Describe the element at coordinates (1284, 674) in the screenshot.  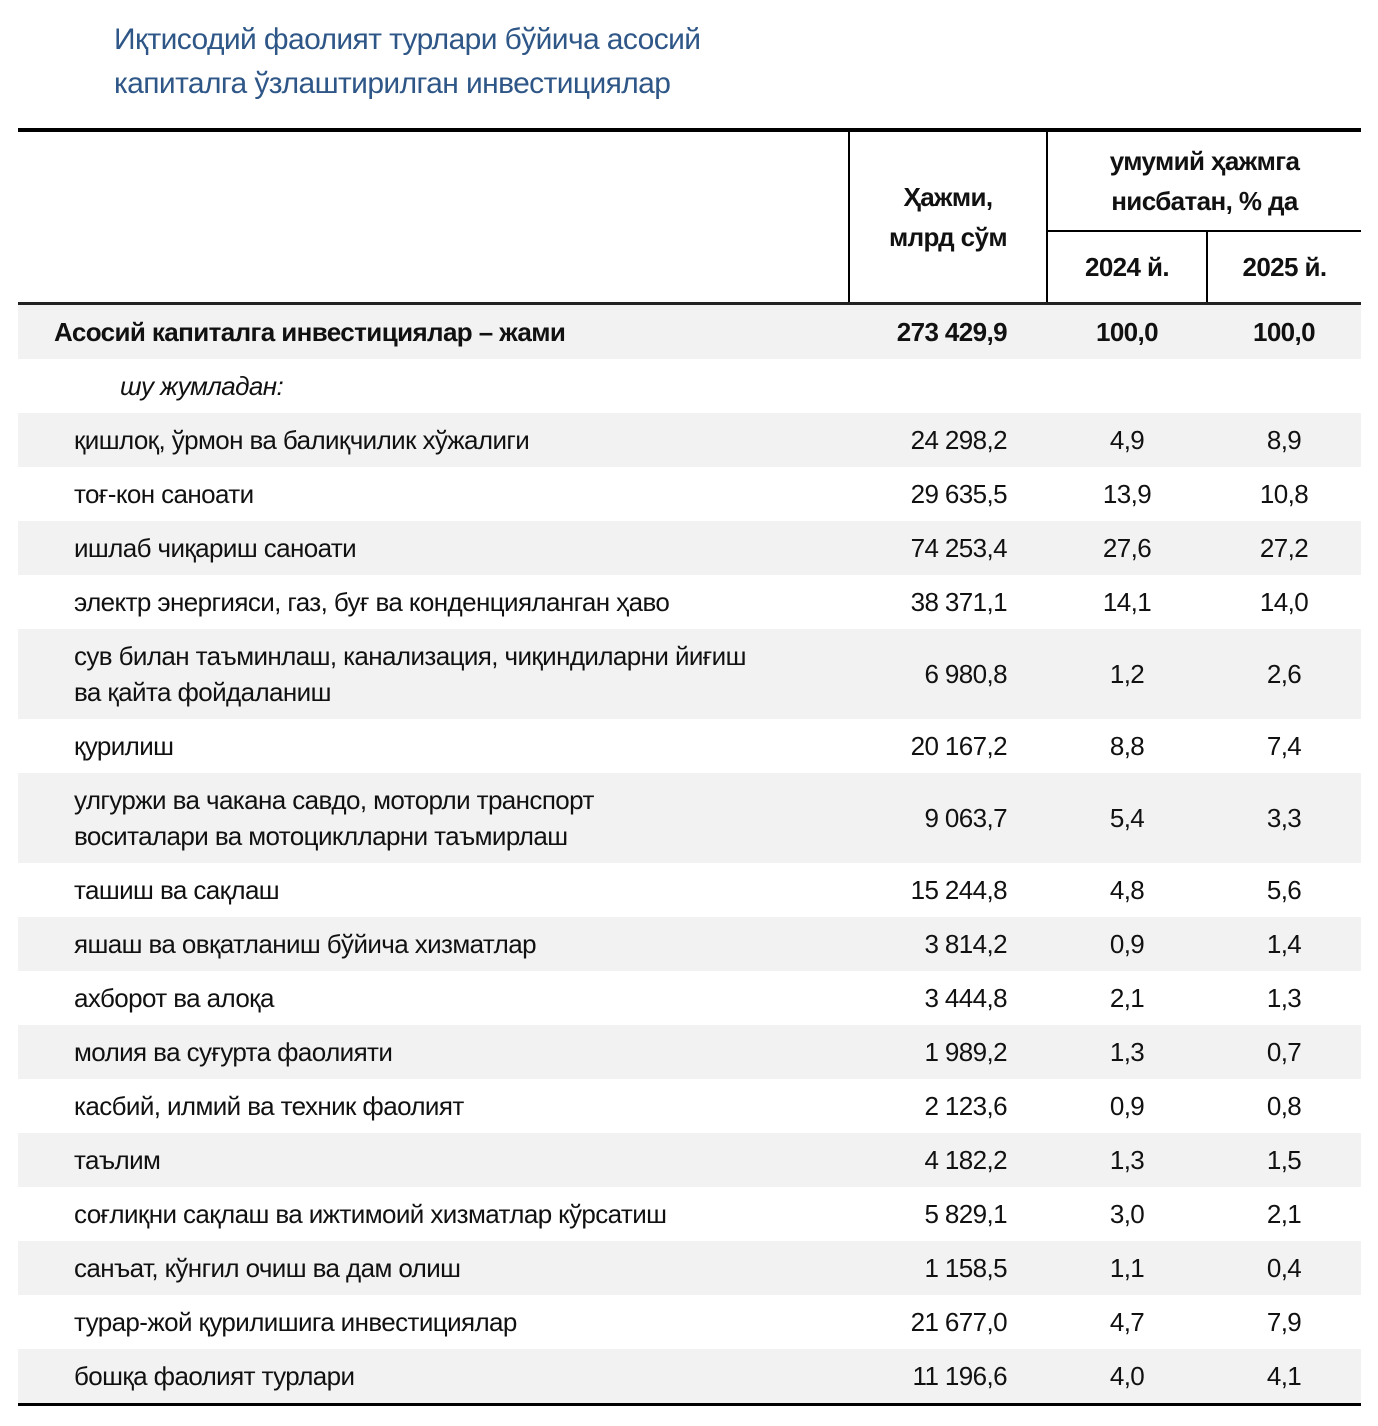
I see `row-share-2025: 2,6` at that location.